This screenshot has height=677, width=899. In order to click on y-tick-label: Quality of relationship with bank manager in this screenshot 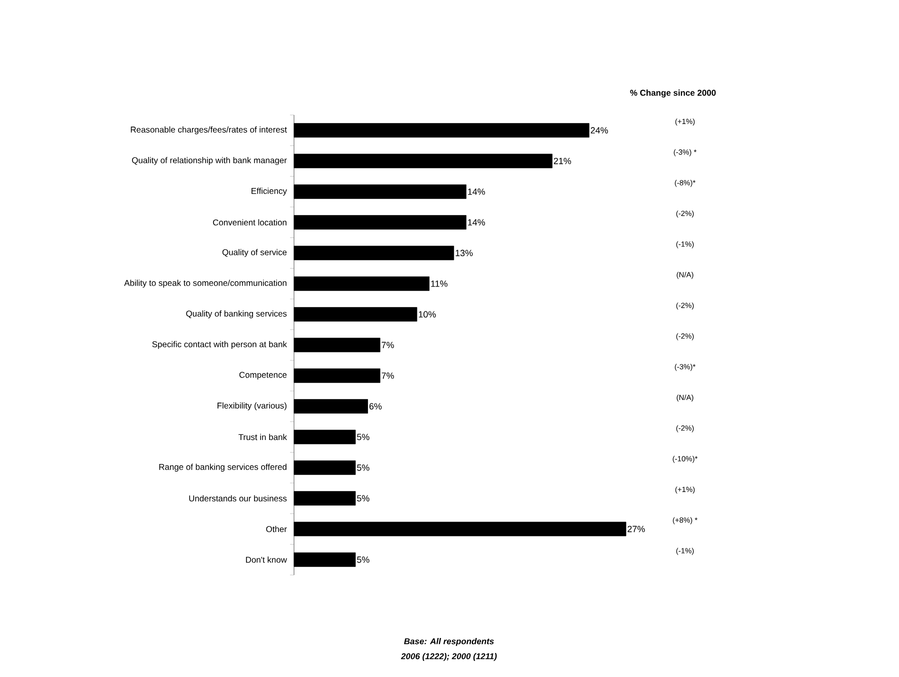, I will do `click(209, 161)`.